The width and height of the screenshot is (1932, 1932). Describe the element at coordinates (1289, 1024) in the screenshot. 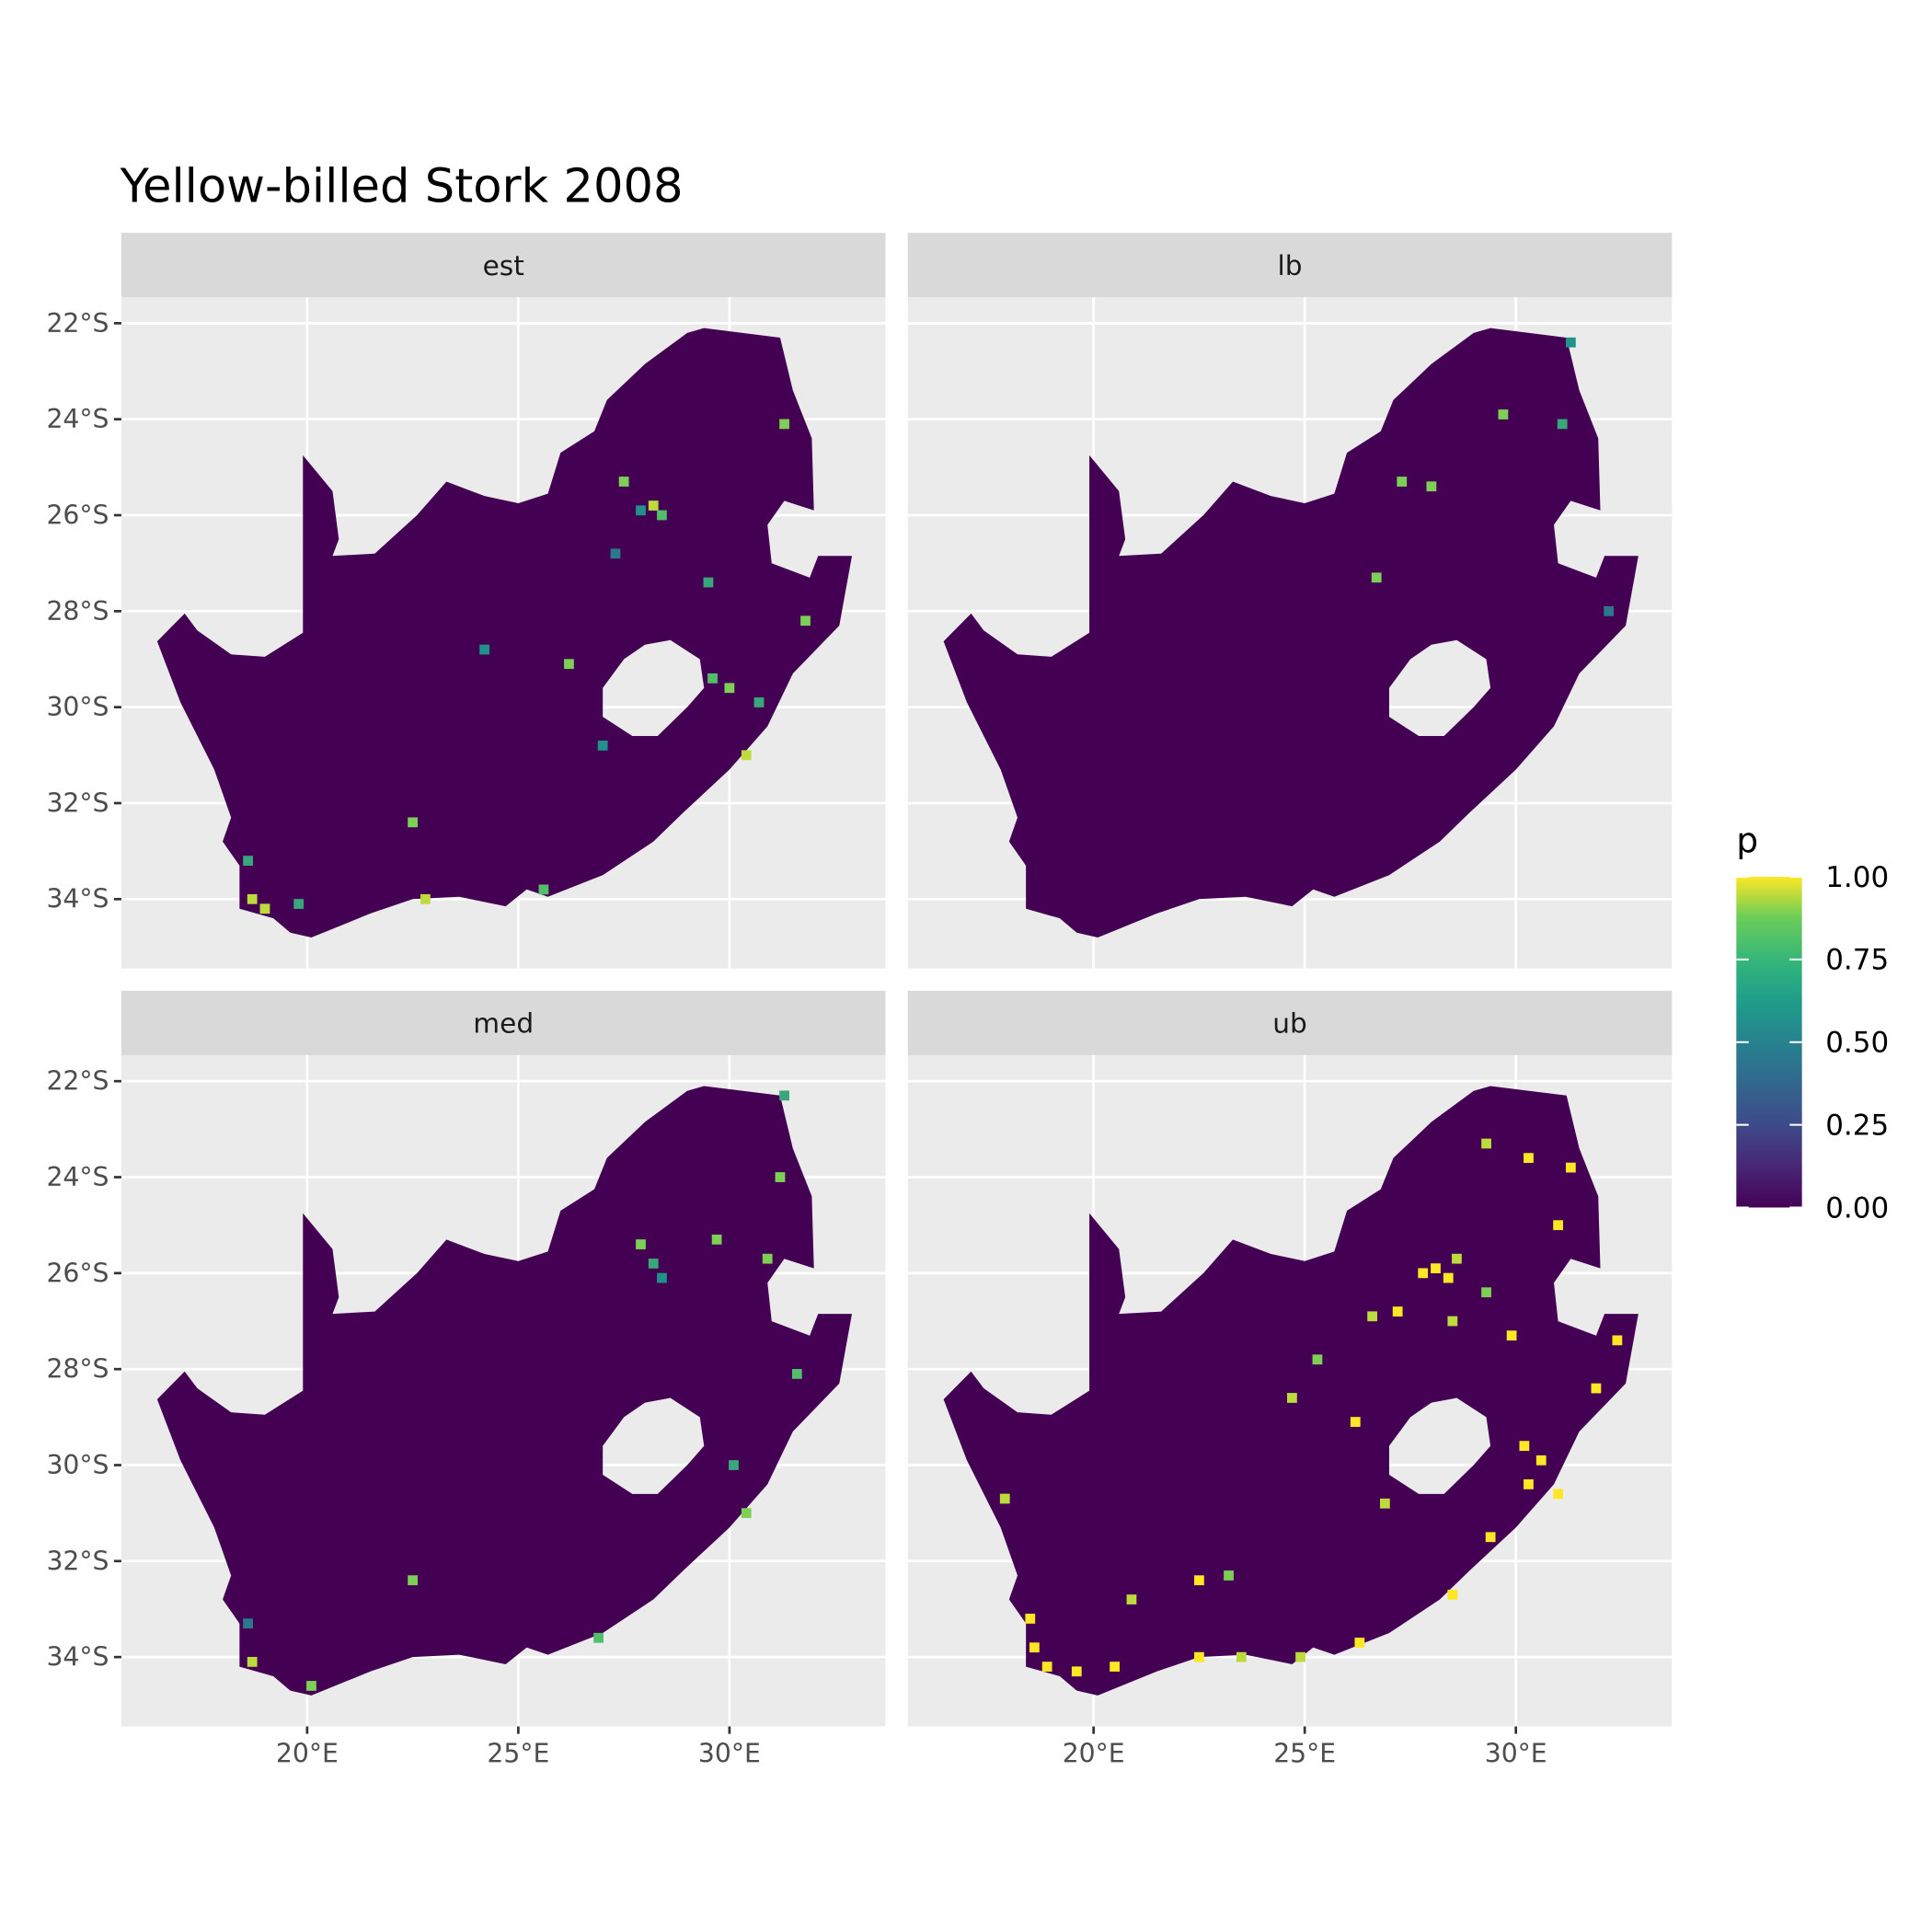

I see `facet-strip-label: ub` at that location.